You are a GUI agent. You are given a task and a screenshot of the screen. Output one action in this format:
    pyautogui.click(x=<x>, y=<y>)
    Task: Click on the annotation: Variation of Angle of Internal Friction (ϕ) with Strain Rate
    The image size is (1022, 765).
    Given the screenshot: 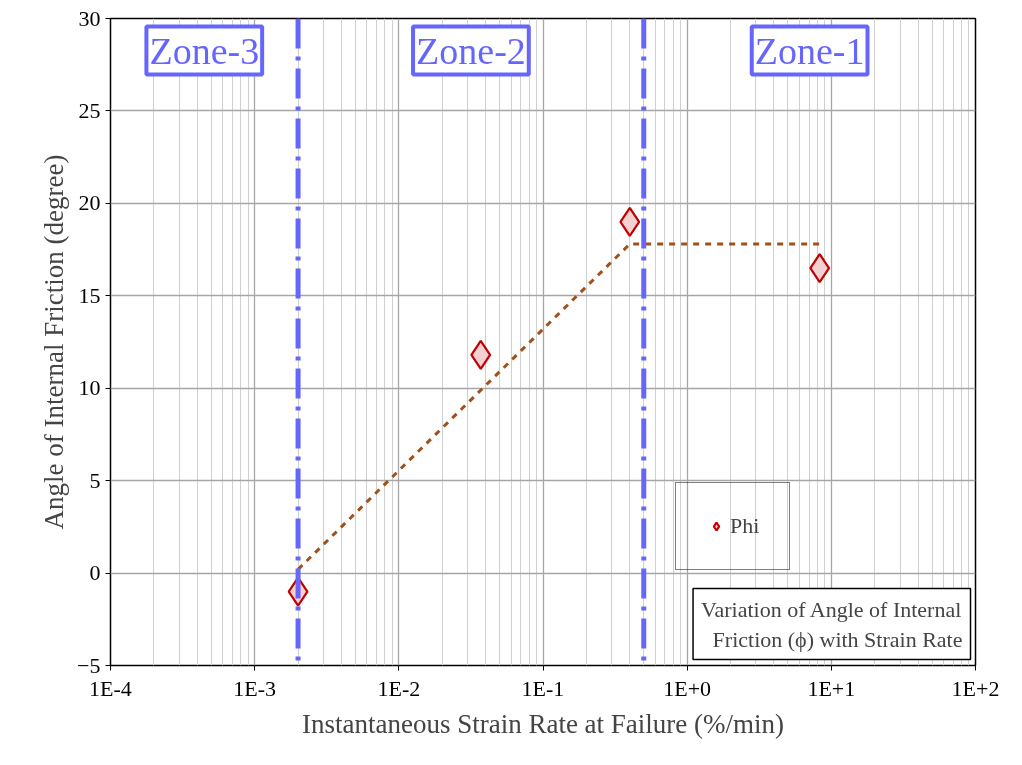 What is the action you would take?
    pyautogui.click(x=832, y=624)
    